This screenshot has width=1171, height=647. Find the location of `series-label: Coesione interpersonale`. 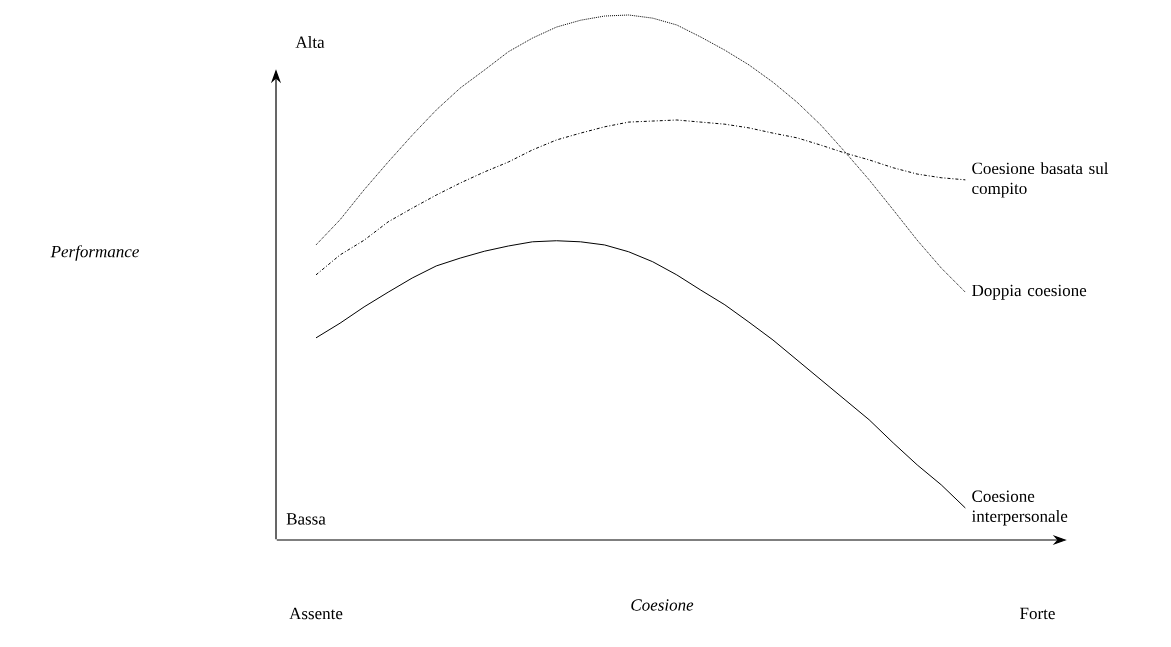

series-label: Coesione interpersonale is located at coordinates (1019, 508).